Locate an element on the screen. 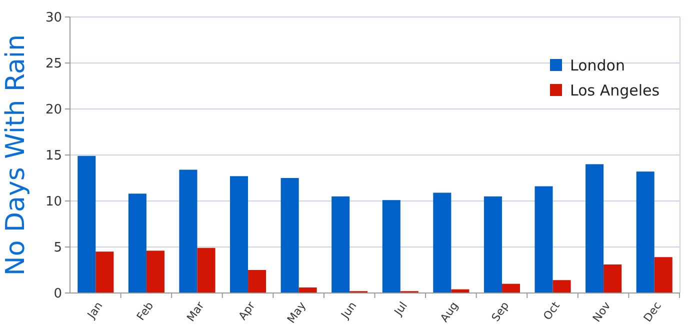  y-tick-label: 10 is located at coordinates (53, 202).